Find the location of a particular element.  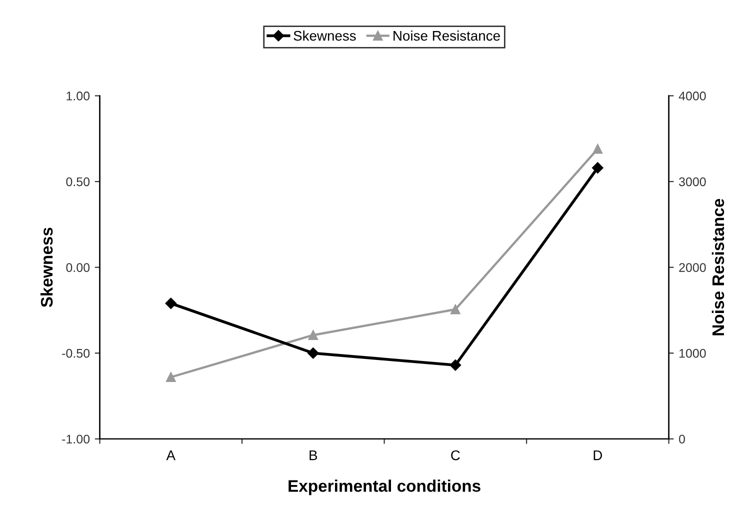

x-tick-label: B is located at coordinates (314, 455).